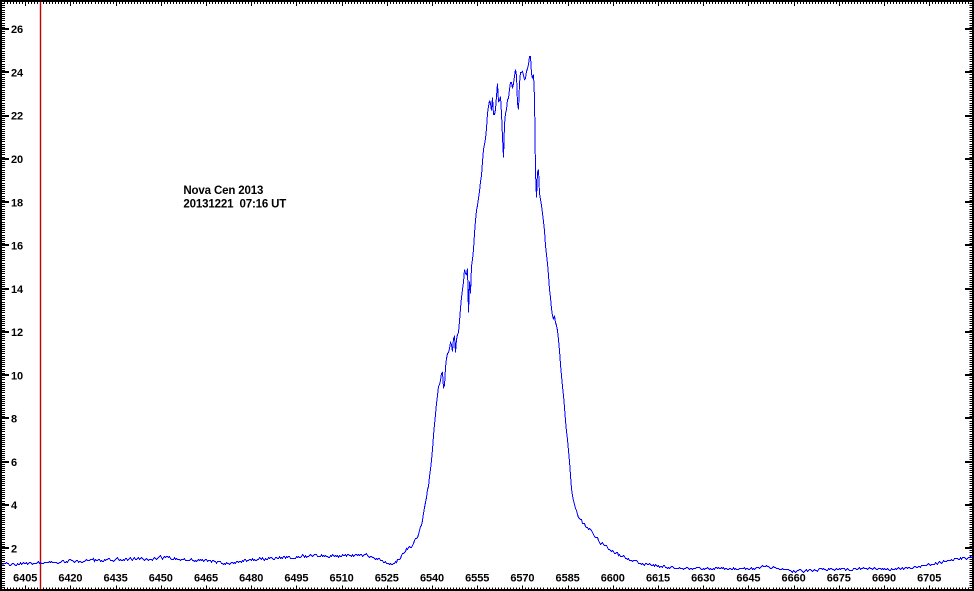  I want to click on svg-text: 6645, so click(748, 579).